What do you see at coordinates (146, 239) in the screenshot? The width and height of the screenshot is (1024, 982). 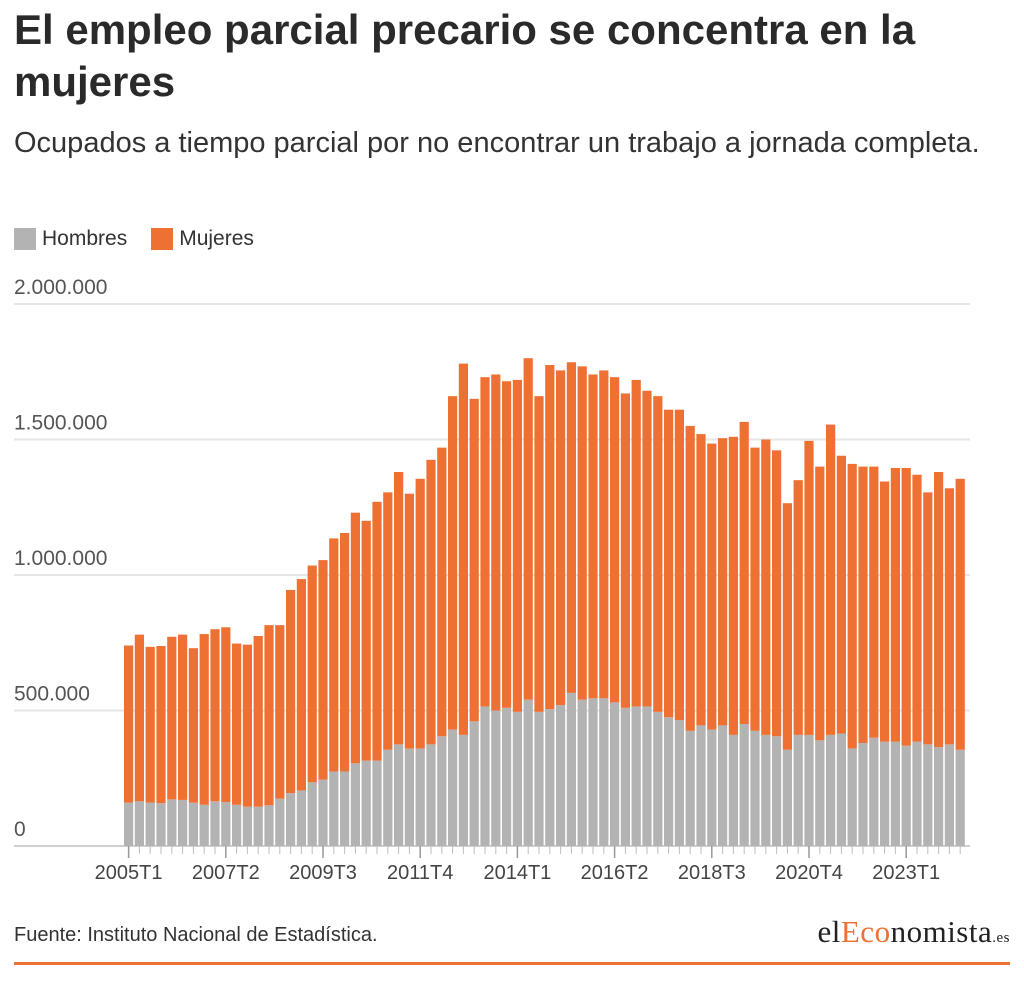 I see `chart-legend: Hombres Mujeres` at bounding box center [146, 239].